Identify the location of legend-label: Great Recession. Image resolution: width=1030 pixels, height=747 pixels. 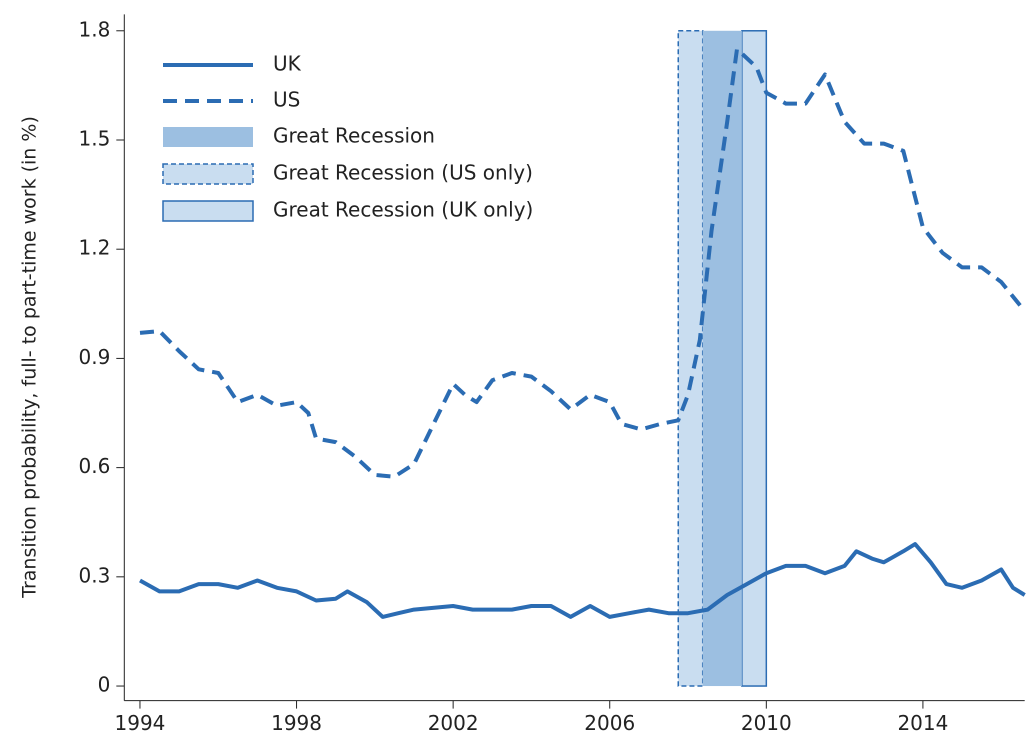
(354, 136).